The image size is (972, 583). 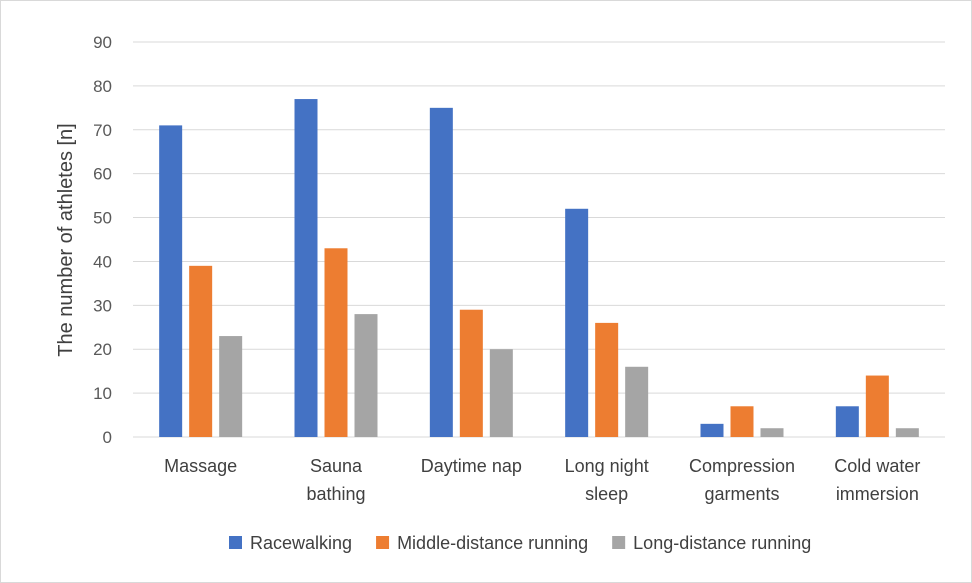 What do you see at coordinates (102, 349) in the screenshot?
I see `y-tick-label: 20` at bounding box center [102, 349].